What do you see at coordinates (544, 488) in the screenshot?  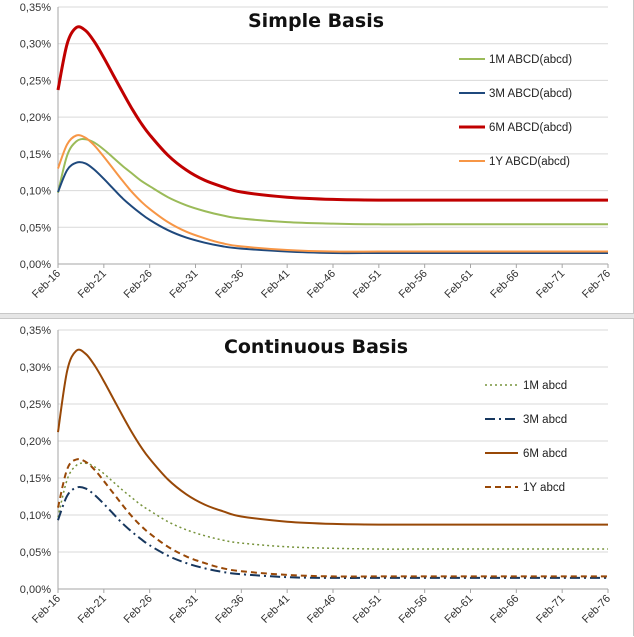 I see `legend-label: 1Y abcd` at bounding box center [544, 488].